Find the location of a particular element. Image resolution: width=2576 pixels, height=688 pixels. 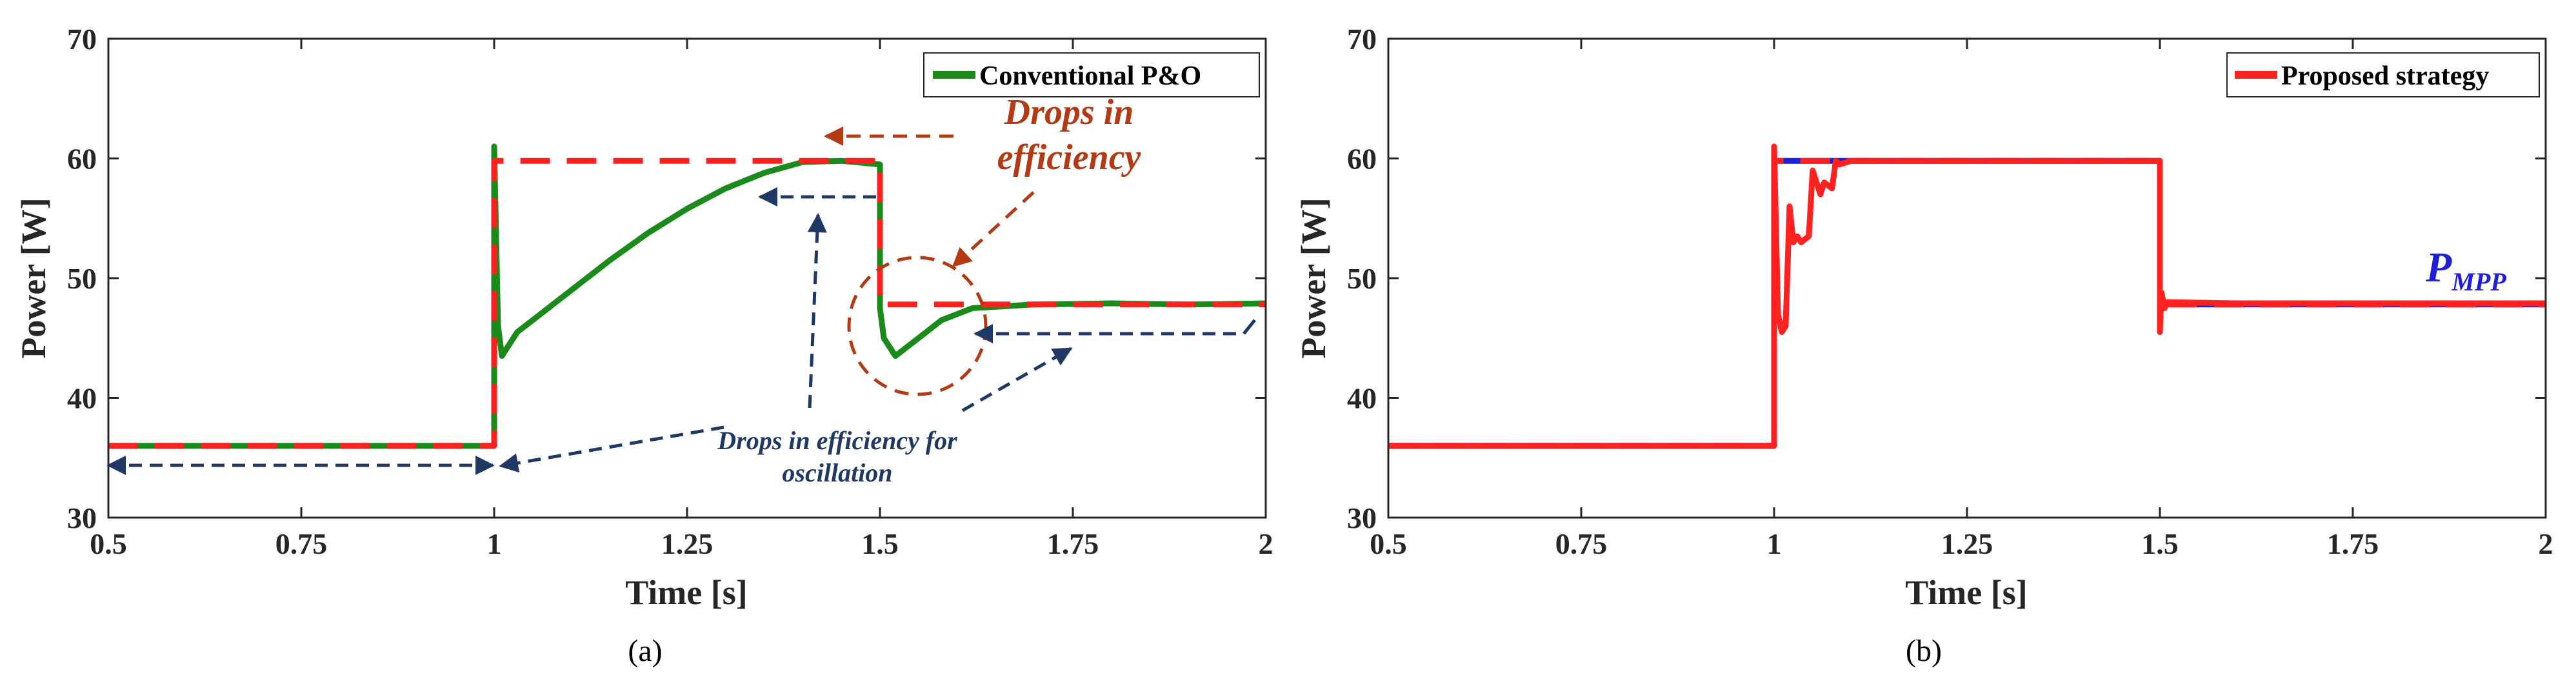

a-annotation-drops-in: Drops in is located at coordinates (1069, 112).